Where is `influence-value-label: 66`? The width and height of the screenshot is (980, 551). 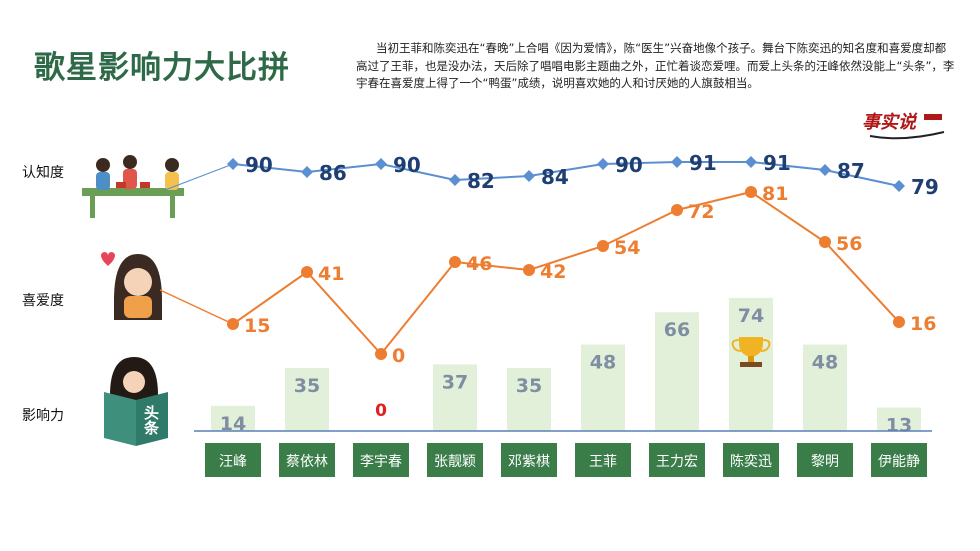 influence-value-label: 66 is located at coordinates (677, 330).